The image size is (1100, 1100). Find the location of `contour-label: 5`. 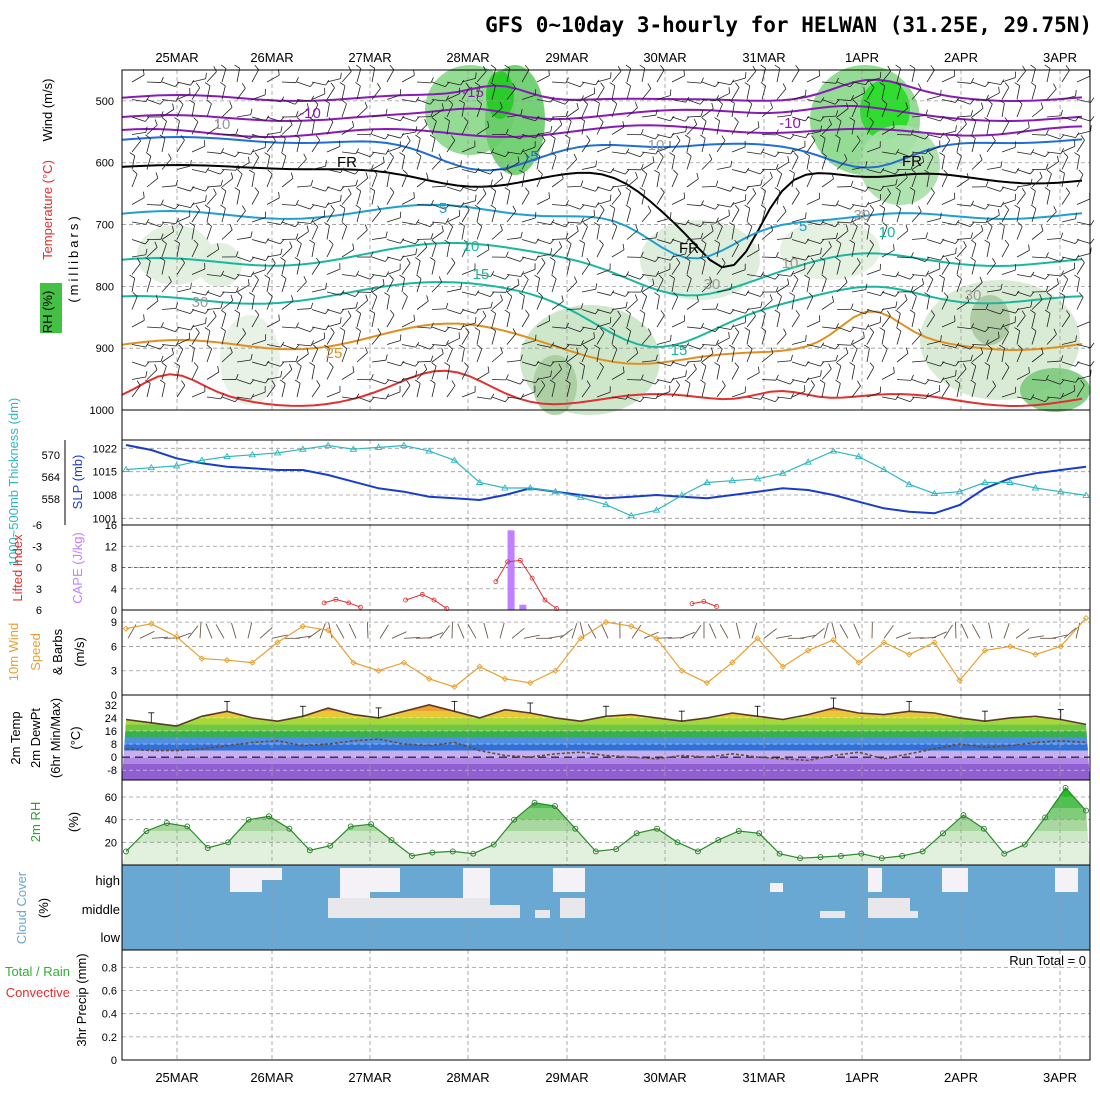

contour-label: 5 is located at coordinates (803, 226).